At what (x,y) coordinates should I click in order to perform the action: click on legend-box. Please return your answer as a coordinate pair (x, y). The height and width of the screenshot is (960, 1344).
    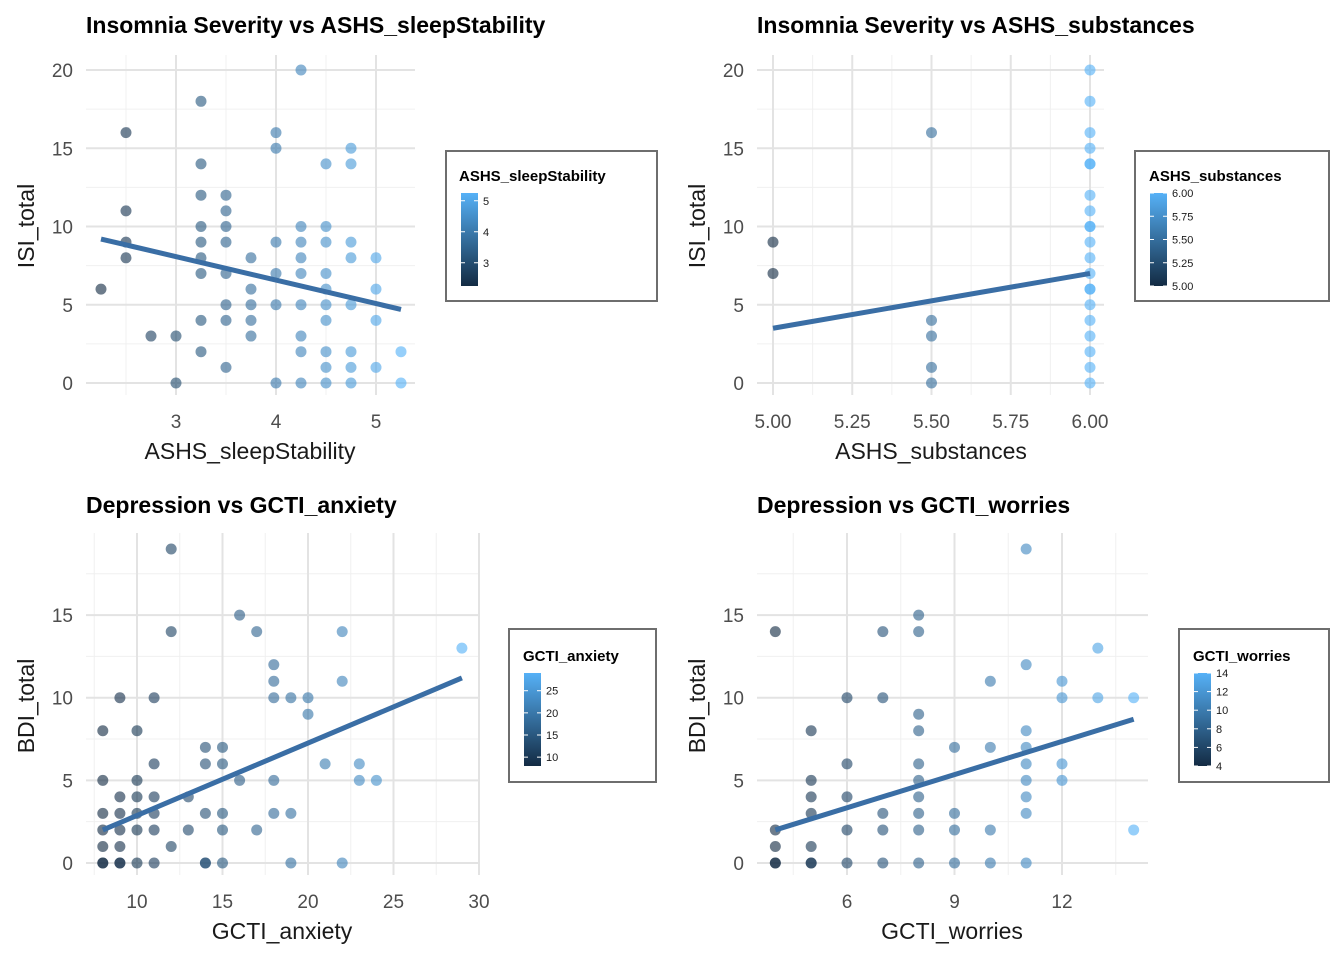
    Looking at the image, I should click on (551, 226).